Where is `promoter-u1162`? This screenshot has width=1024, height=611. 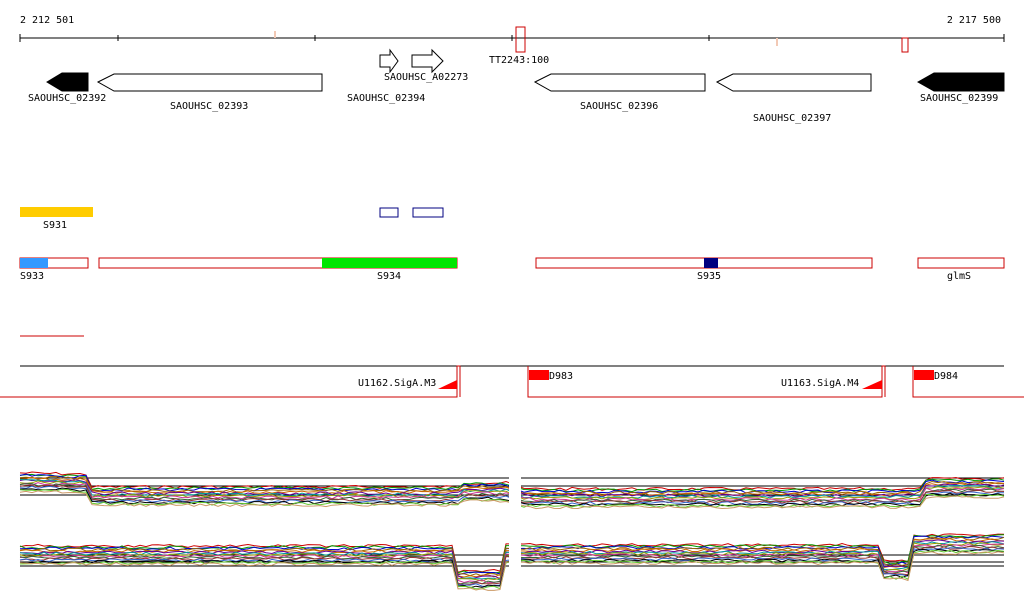
promoter-u1162 is located at coordinates (447, 384).